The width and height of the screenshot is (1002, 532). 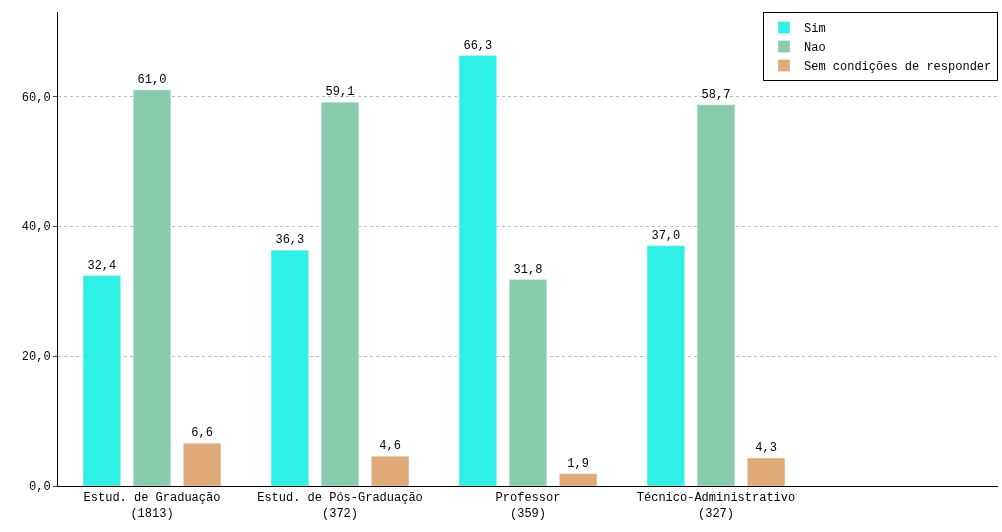 What do you see at coordinates (815, 29) in the screenshot?
I see `legend-label: Sim` at bounding box center [815, 29].